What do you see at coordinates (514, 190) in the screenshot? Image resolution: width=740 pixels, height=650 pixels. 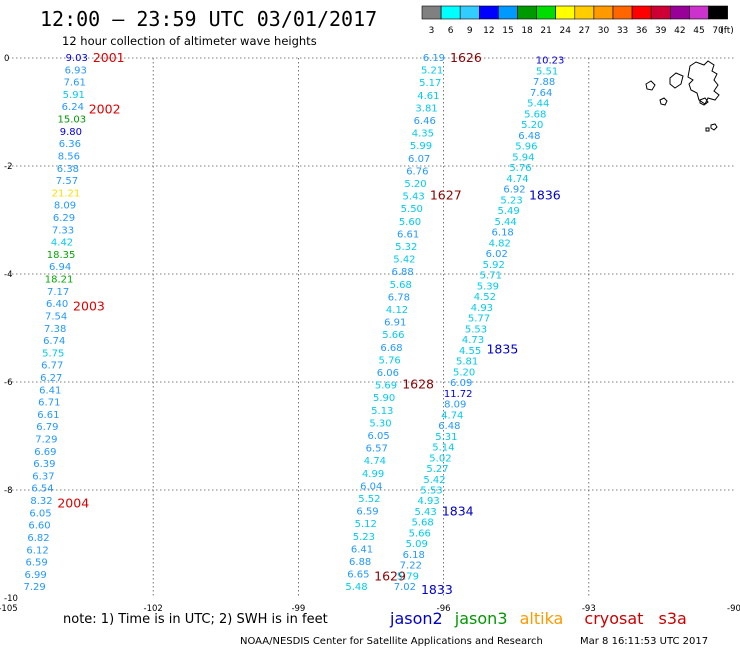 I see `wave-height-value: 6.92` at bounding box center [514, 190].